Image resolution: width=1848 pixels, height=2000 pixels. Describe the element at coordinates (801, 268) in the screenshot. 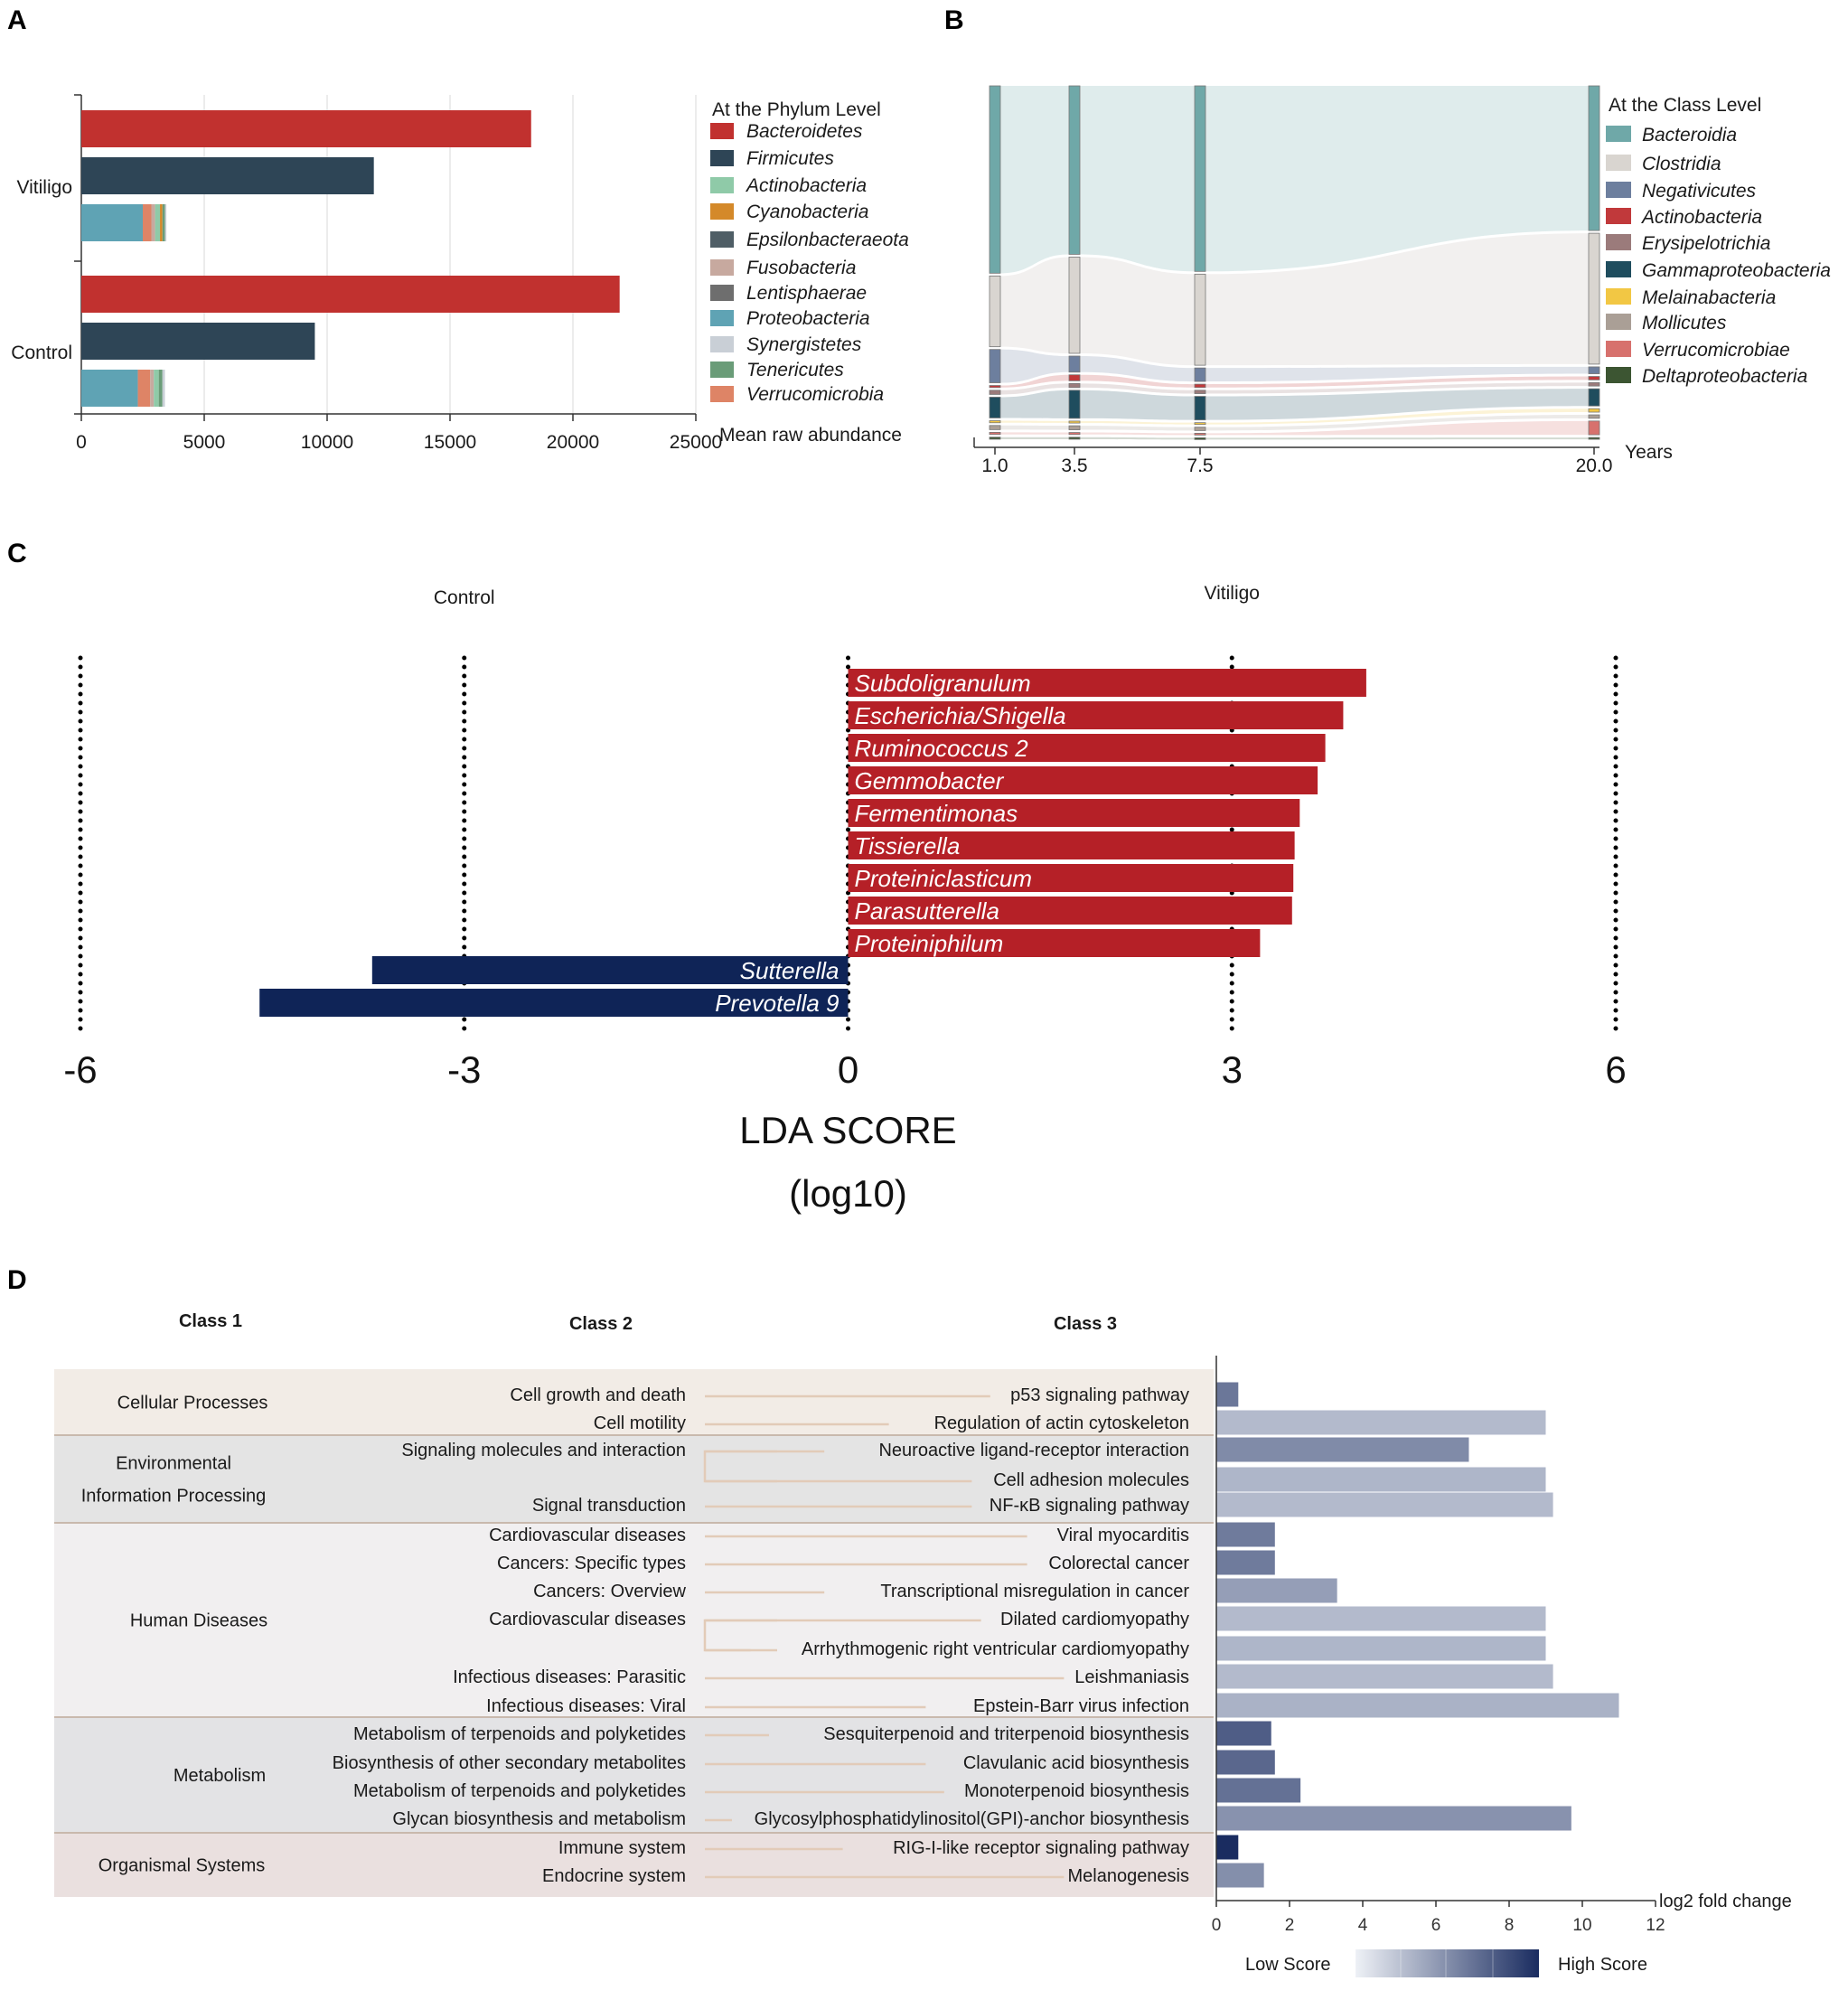

I see `legend-label-fusobacteria: Fusobacteria` at that location.